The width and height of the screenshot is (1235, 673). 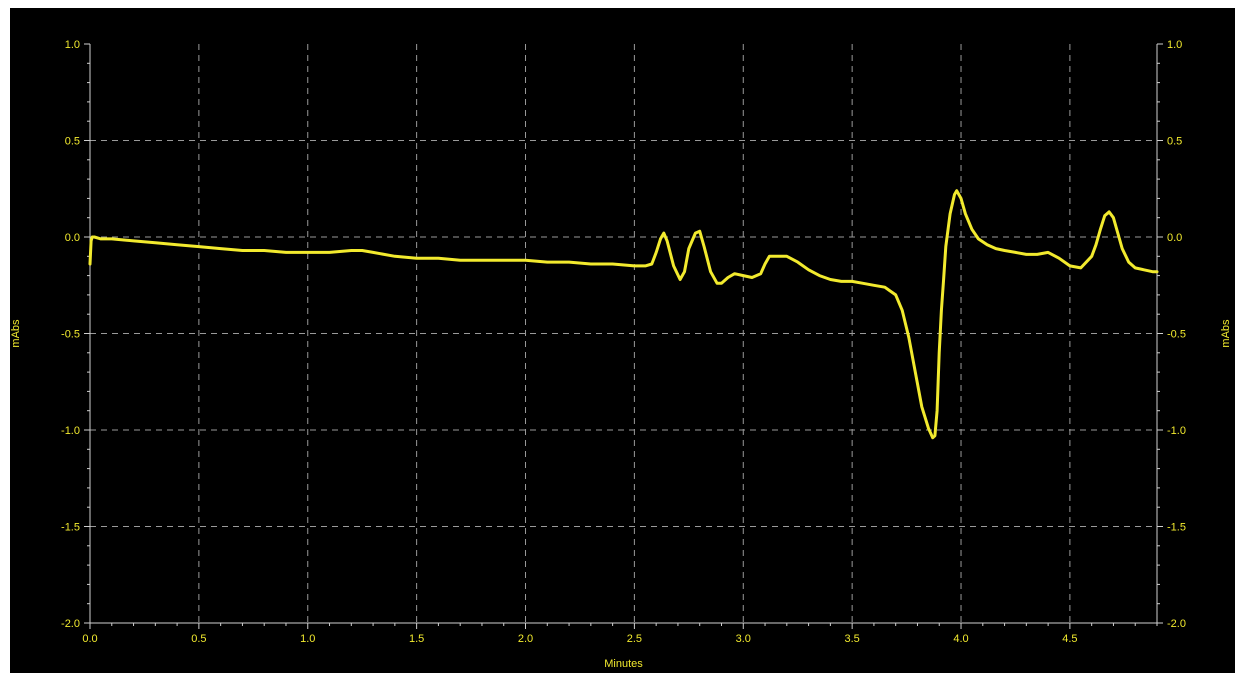 What do you see at coordinates (1174, 142) in the screenshot?
I see `y-tick-label-right: 0.5` at bounding box center [1174, 142].